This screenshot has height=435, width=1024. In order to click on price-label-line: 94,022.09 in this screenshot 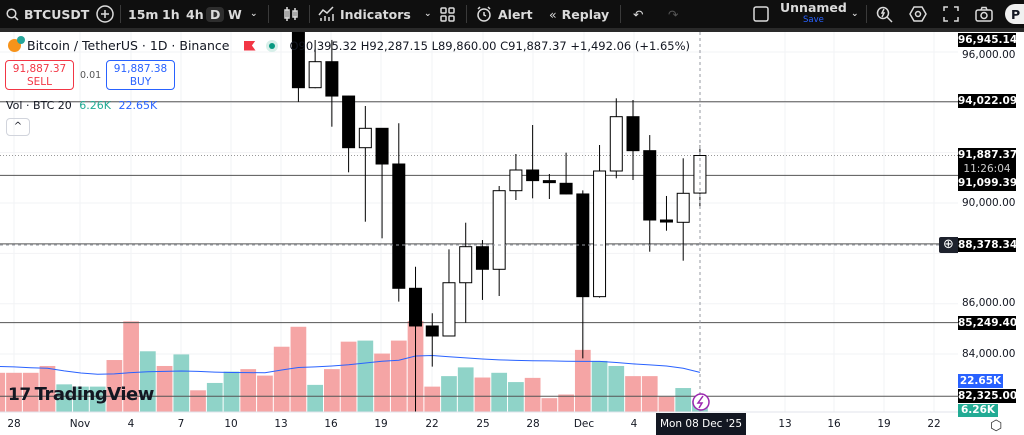, I will do `click(988, 101)`.